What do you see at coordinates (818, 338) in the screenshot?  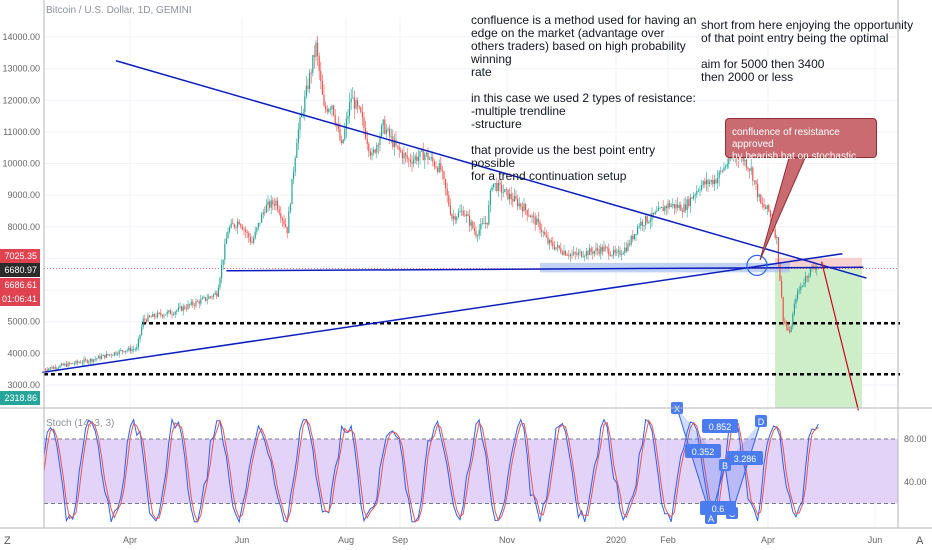 I see `take-profit-zone` at bounding box center [818, 338].